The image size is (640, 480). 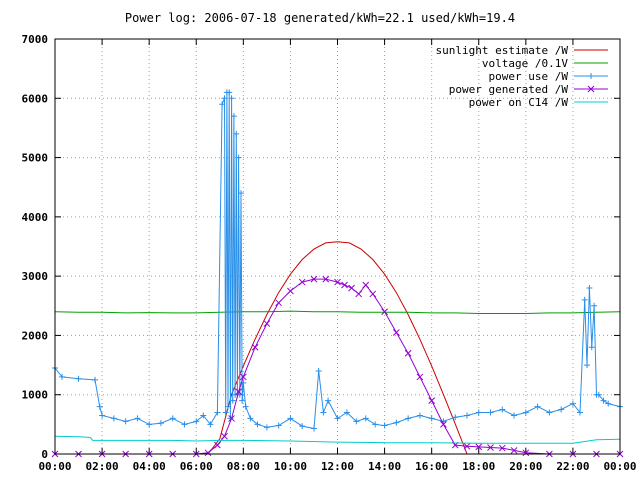 What do you see at coordinates (44, 454) in the screenshot?
I see `y-tick-label: 0` at bounding box center [44, 454].